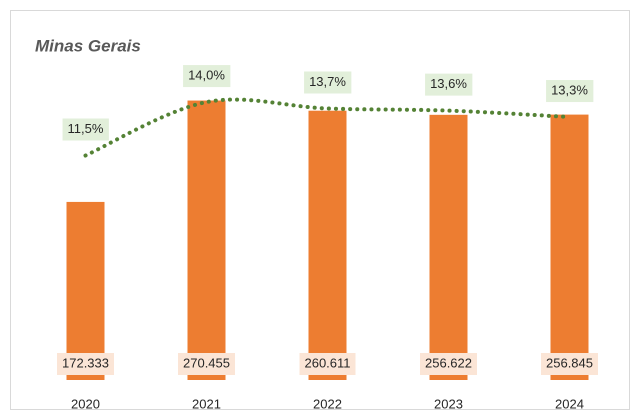 The height and width of the screenshot is (420, 636). I want to click on data-label: 260.611, so click(327, 362).